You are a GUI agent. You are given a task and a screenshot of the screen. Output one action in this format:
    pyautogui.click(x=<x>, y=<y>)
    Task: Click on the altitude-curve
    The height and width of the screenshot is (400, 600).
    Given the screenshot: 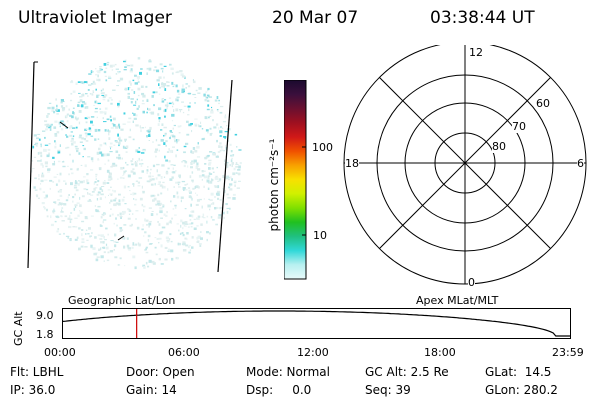 What is the action you would take?
    pyautogui.click(x=316, y=323)
    